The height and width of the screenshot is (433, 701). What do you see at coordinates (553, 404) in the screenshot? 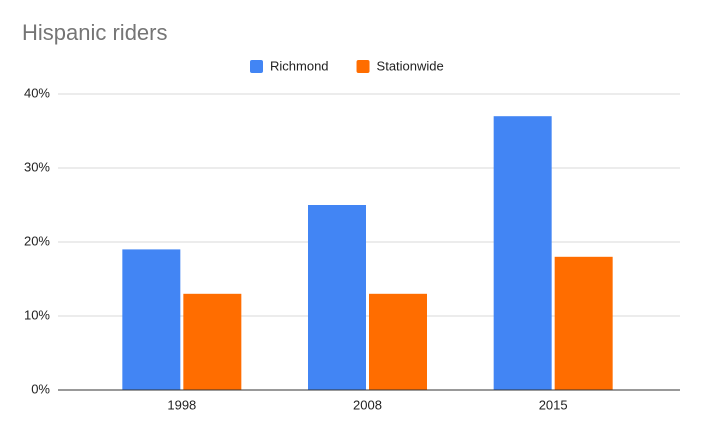
I see `x-tick-label: 2015` at bounding box center [553, 404].